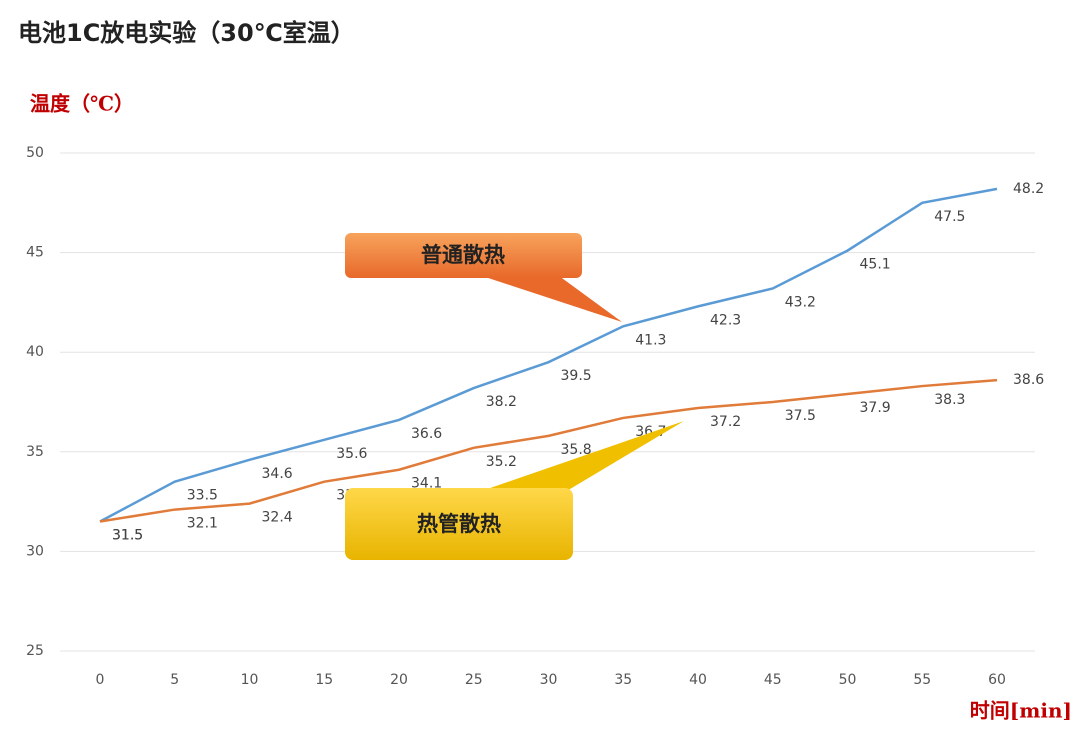 Image resolution: width=1080 pixels, height=736 pixels. I want to click on y-tick-label: 45, so click(35, 253).